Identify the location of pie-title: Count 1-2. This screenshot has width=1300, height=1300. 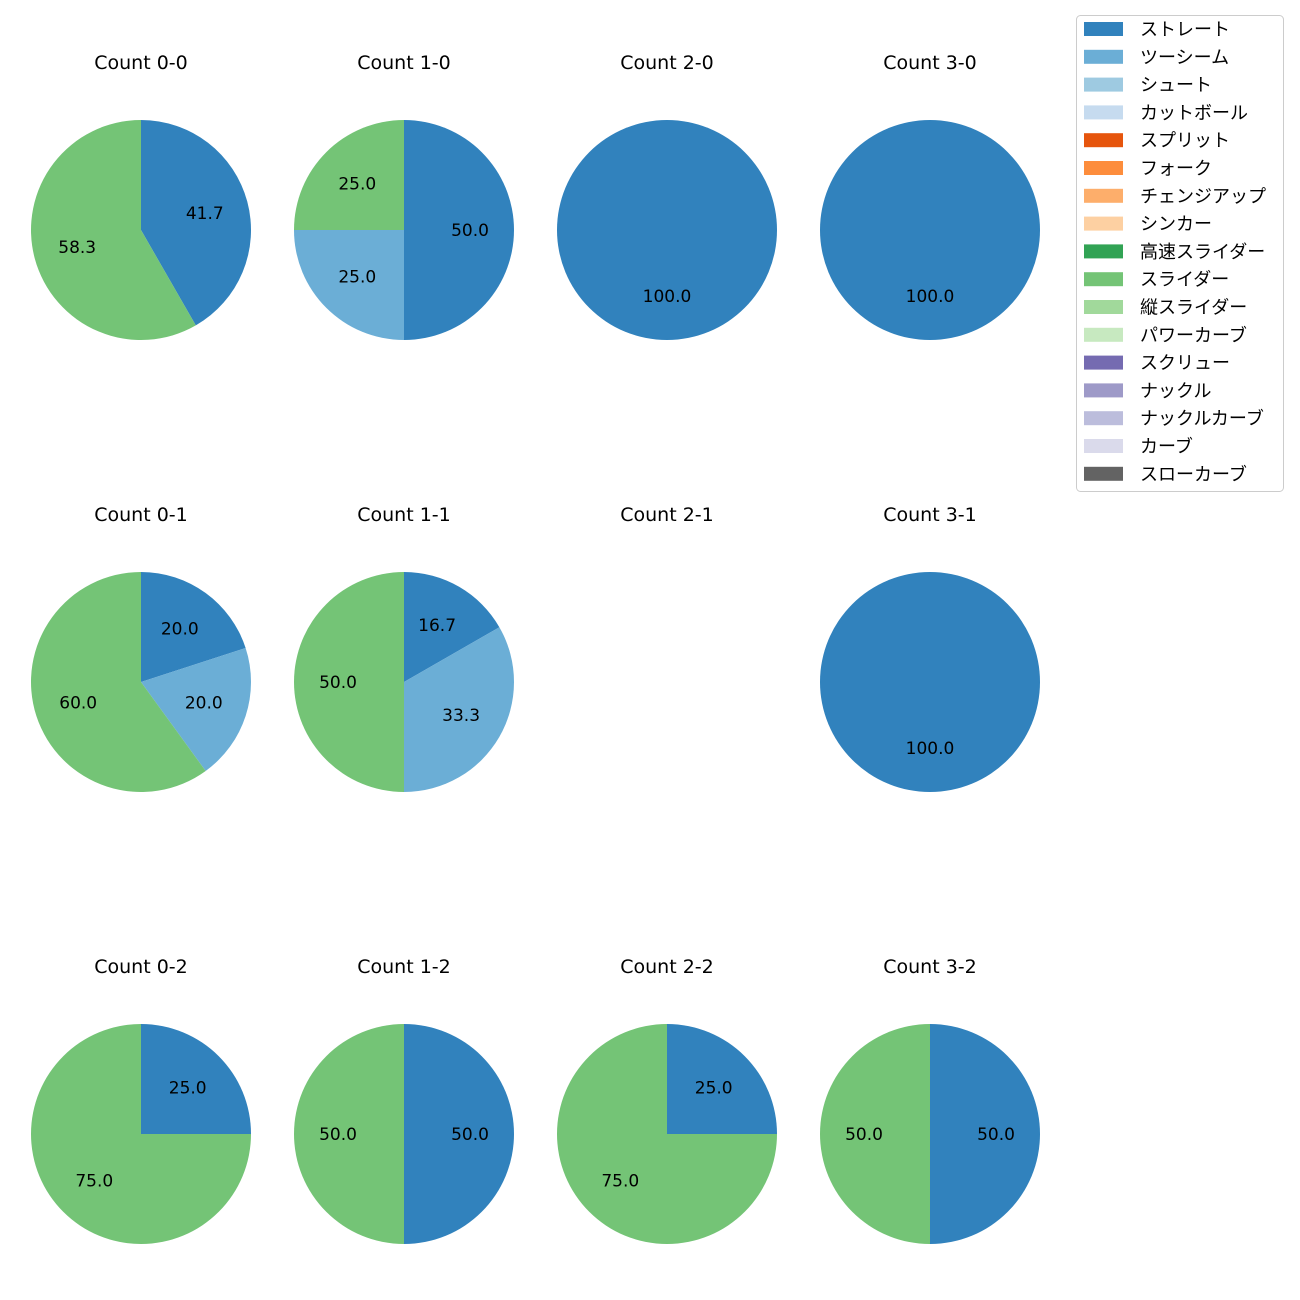
(404, 967).